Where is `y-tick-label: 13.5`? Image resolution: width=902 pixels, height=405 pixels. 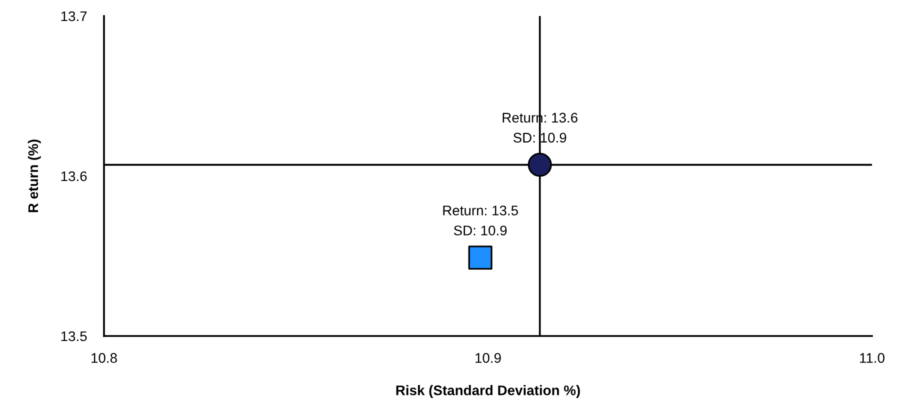 y-tick-label: 13.5 is located at coordinates (74, 336).